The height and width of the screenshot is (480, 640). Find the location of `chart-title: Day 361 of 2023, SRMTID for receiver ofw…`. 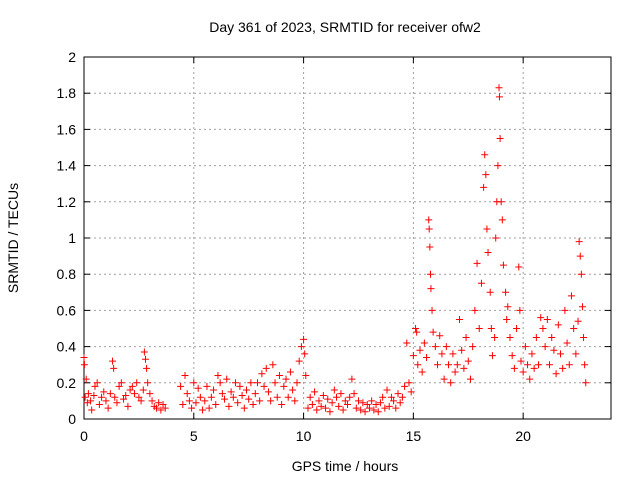

chart-title: Day 361 of 2023, SRMTID for receiver ofw… is located at coordinates (345, 27).